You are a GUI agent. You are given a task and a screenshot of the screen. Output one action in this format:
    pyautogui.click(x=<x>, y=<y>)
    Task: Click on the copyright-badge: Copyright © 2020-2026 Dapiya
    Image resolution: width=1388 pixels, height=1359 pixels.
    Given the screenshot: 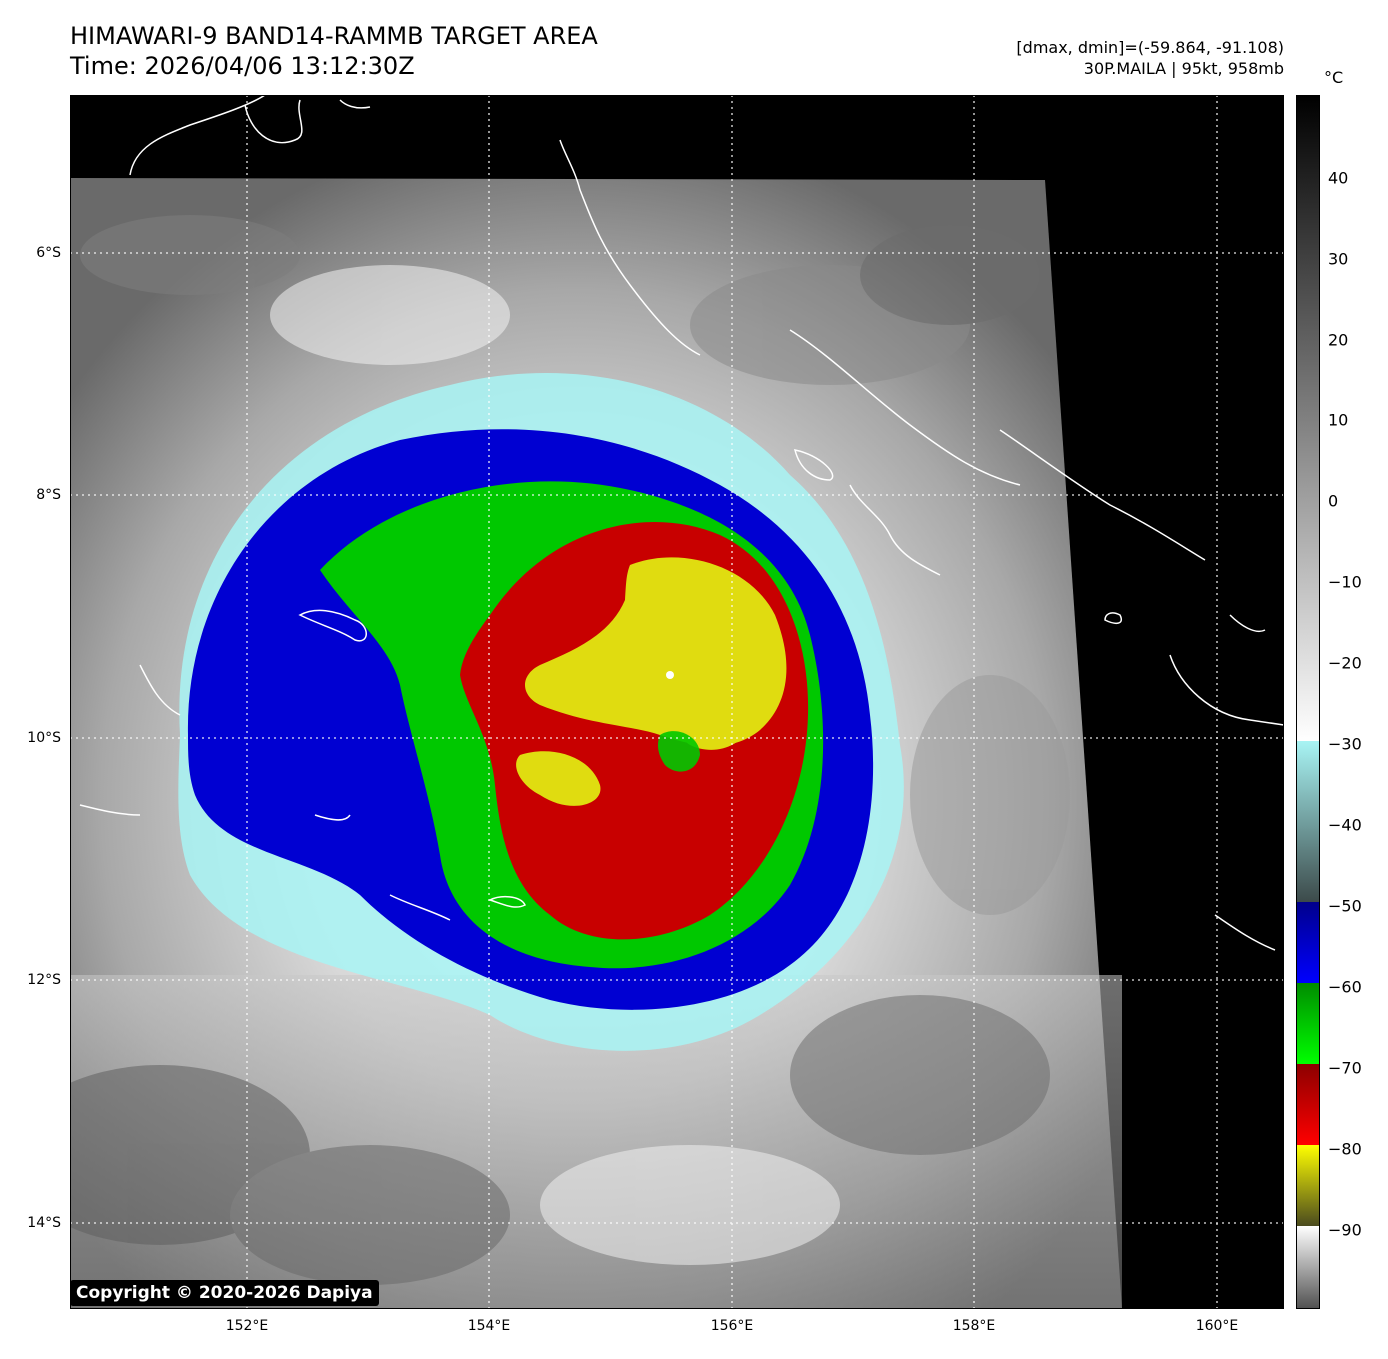 What is the action you would take?
    pyautogui.click(x=224, y=1293)
    